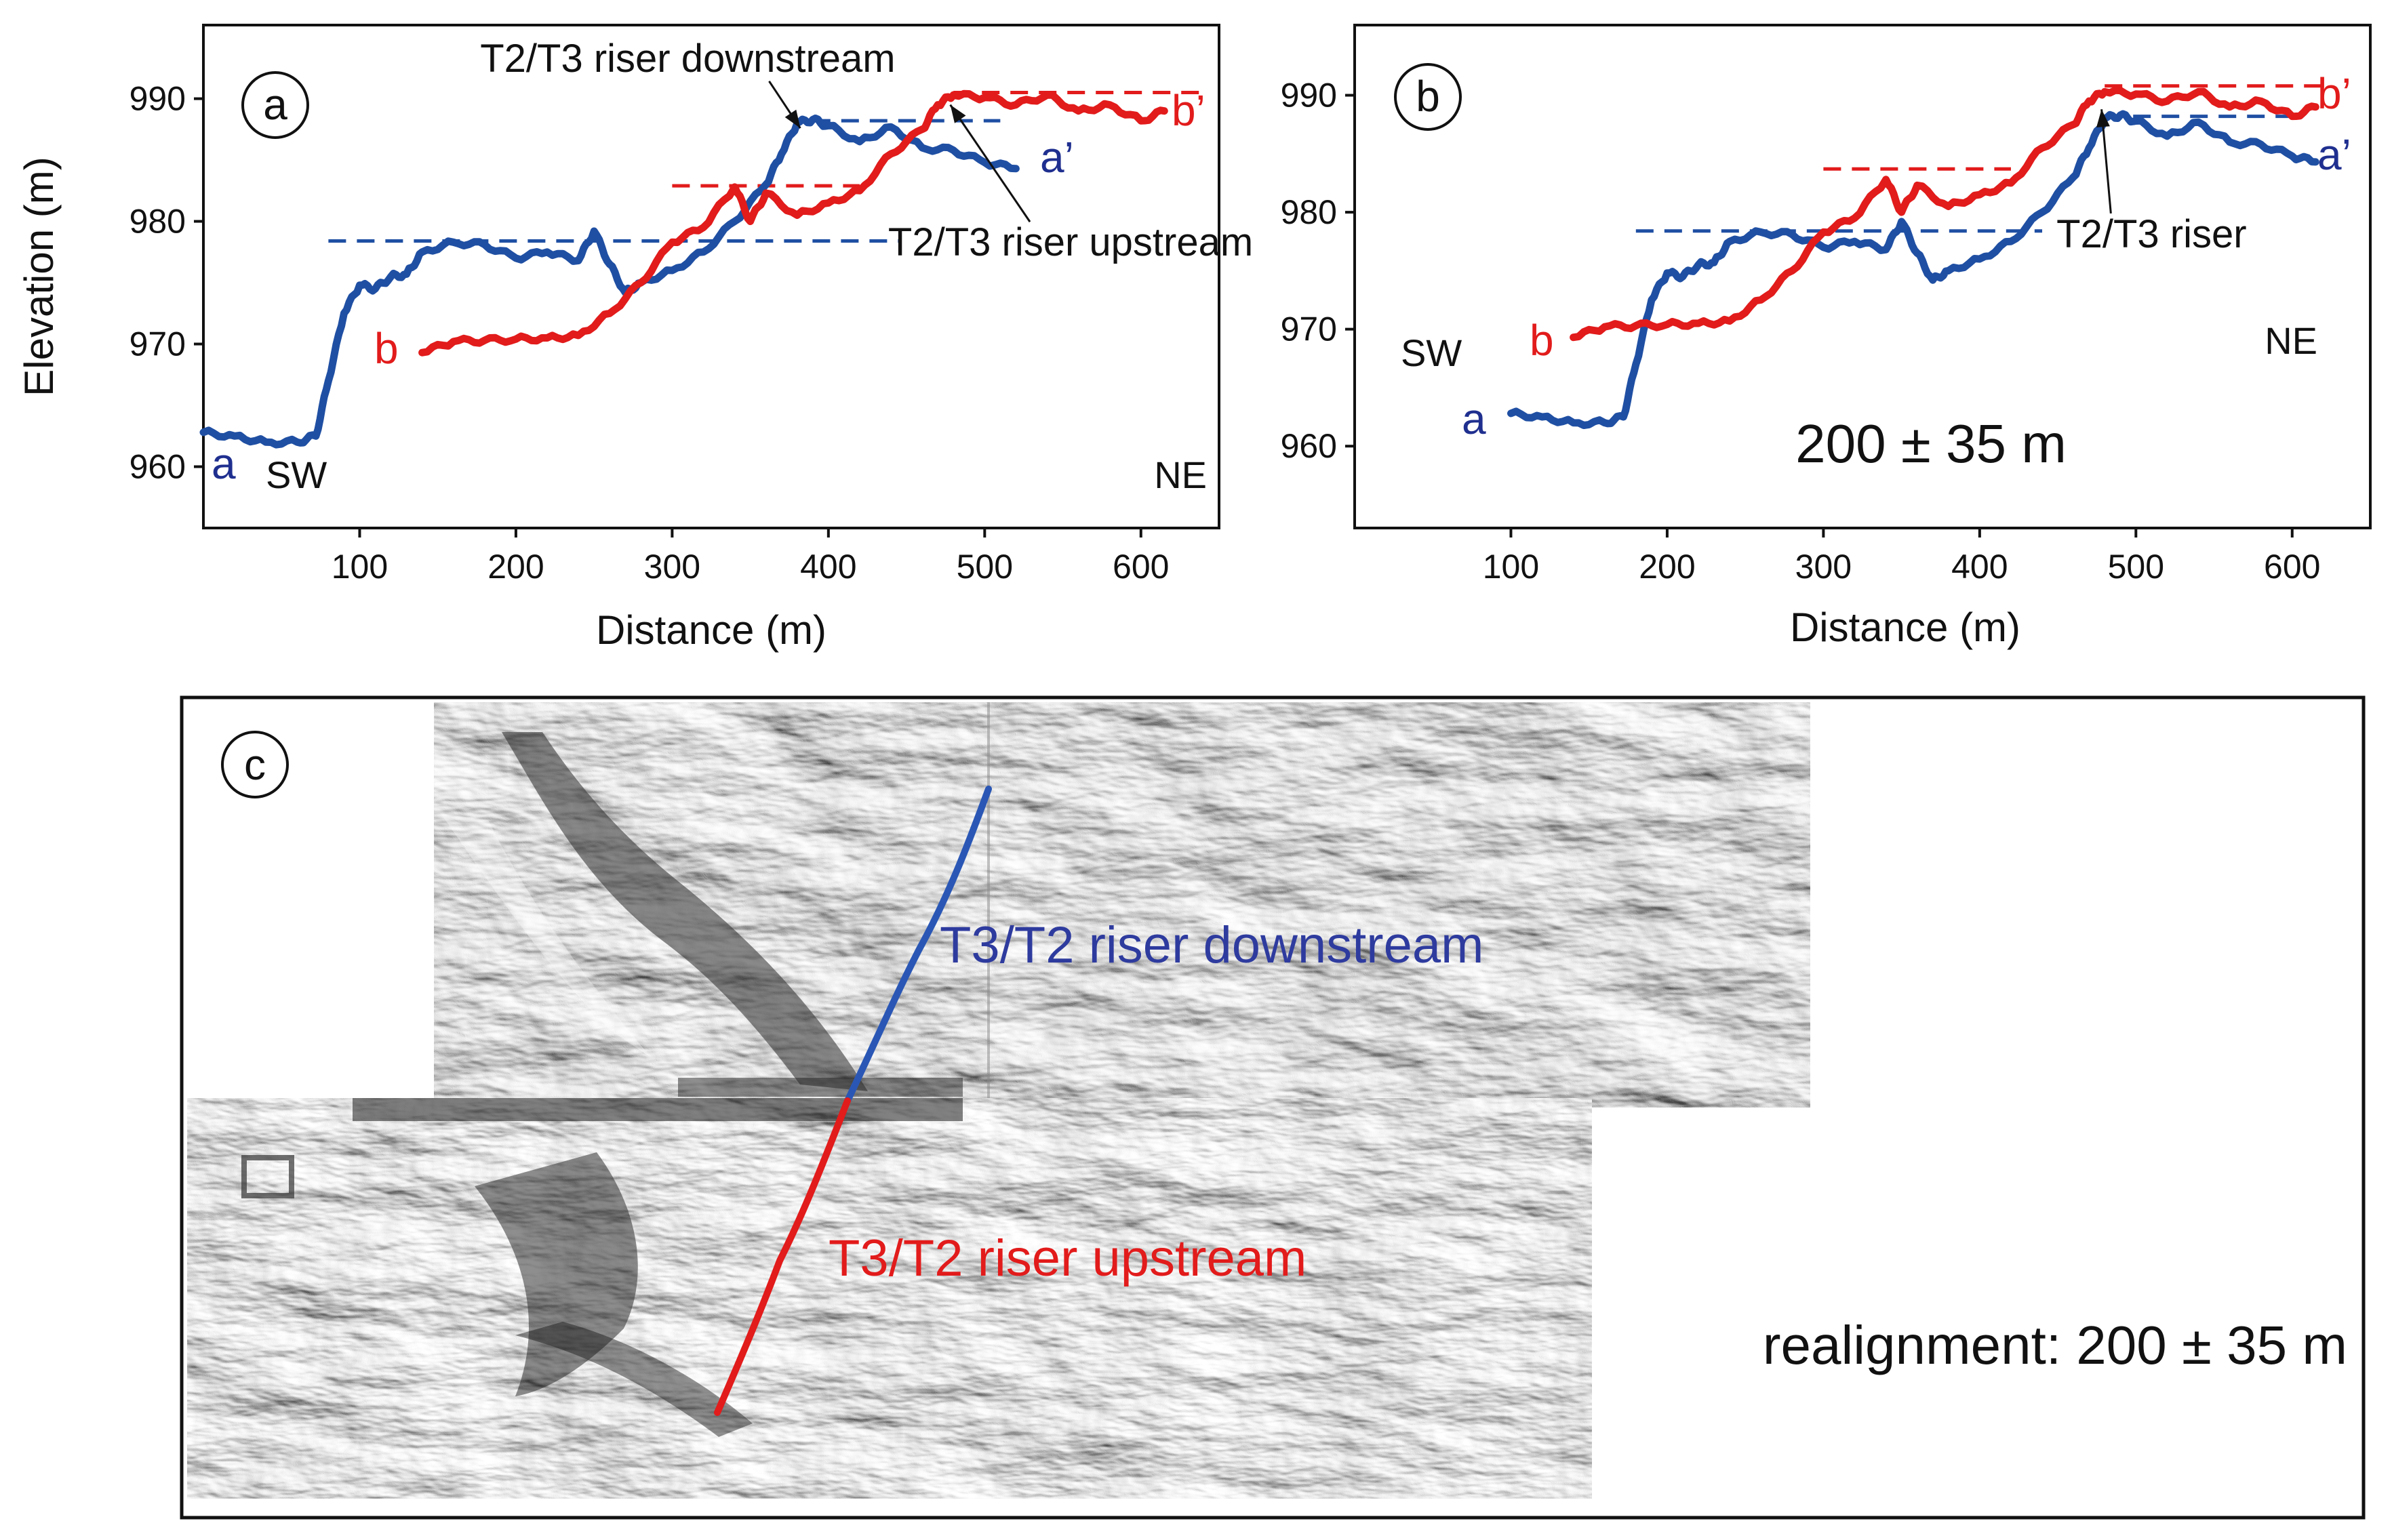 The height and width of the screenshot is (1540, 2392). What do you see at coordinates (1931, 444) in the screenshot?
I see `panel-b-offset-label: 200 ± 35 m` at bounding box center [1931, 444].